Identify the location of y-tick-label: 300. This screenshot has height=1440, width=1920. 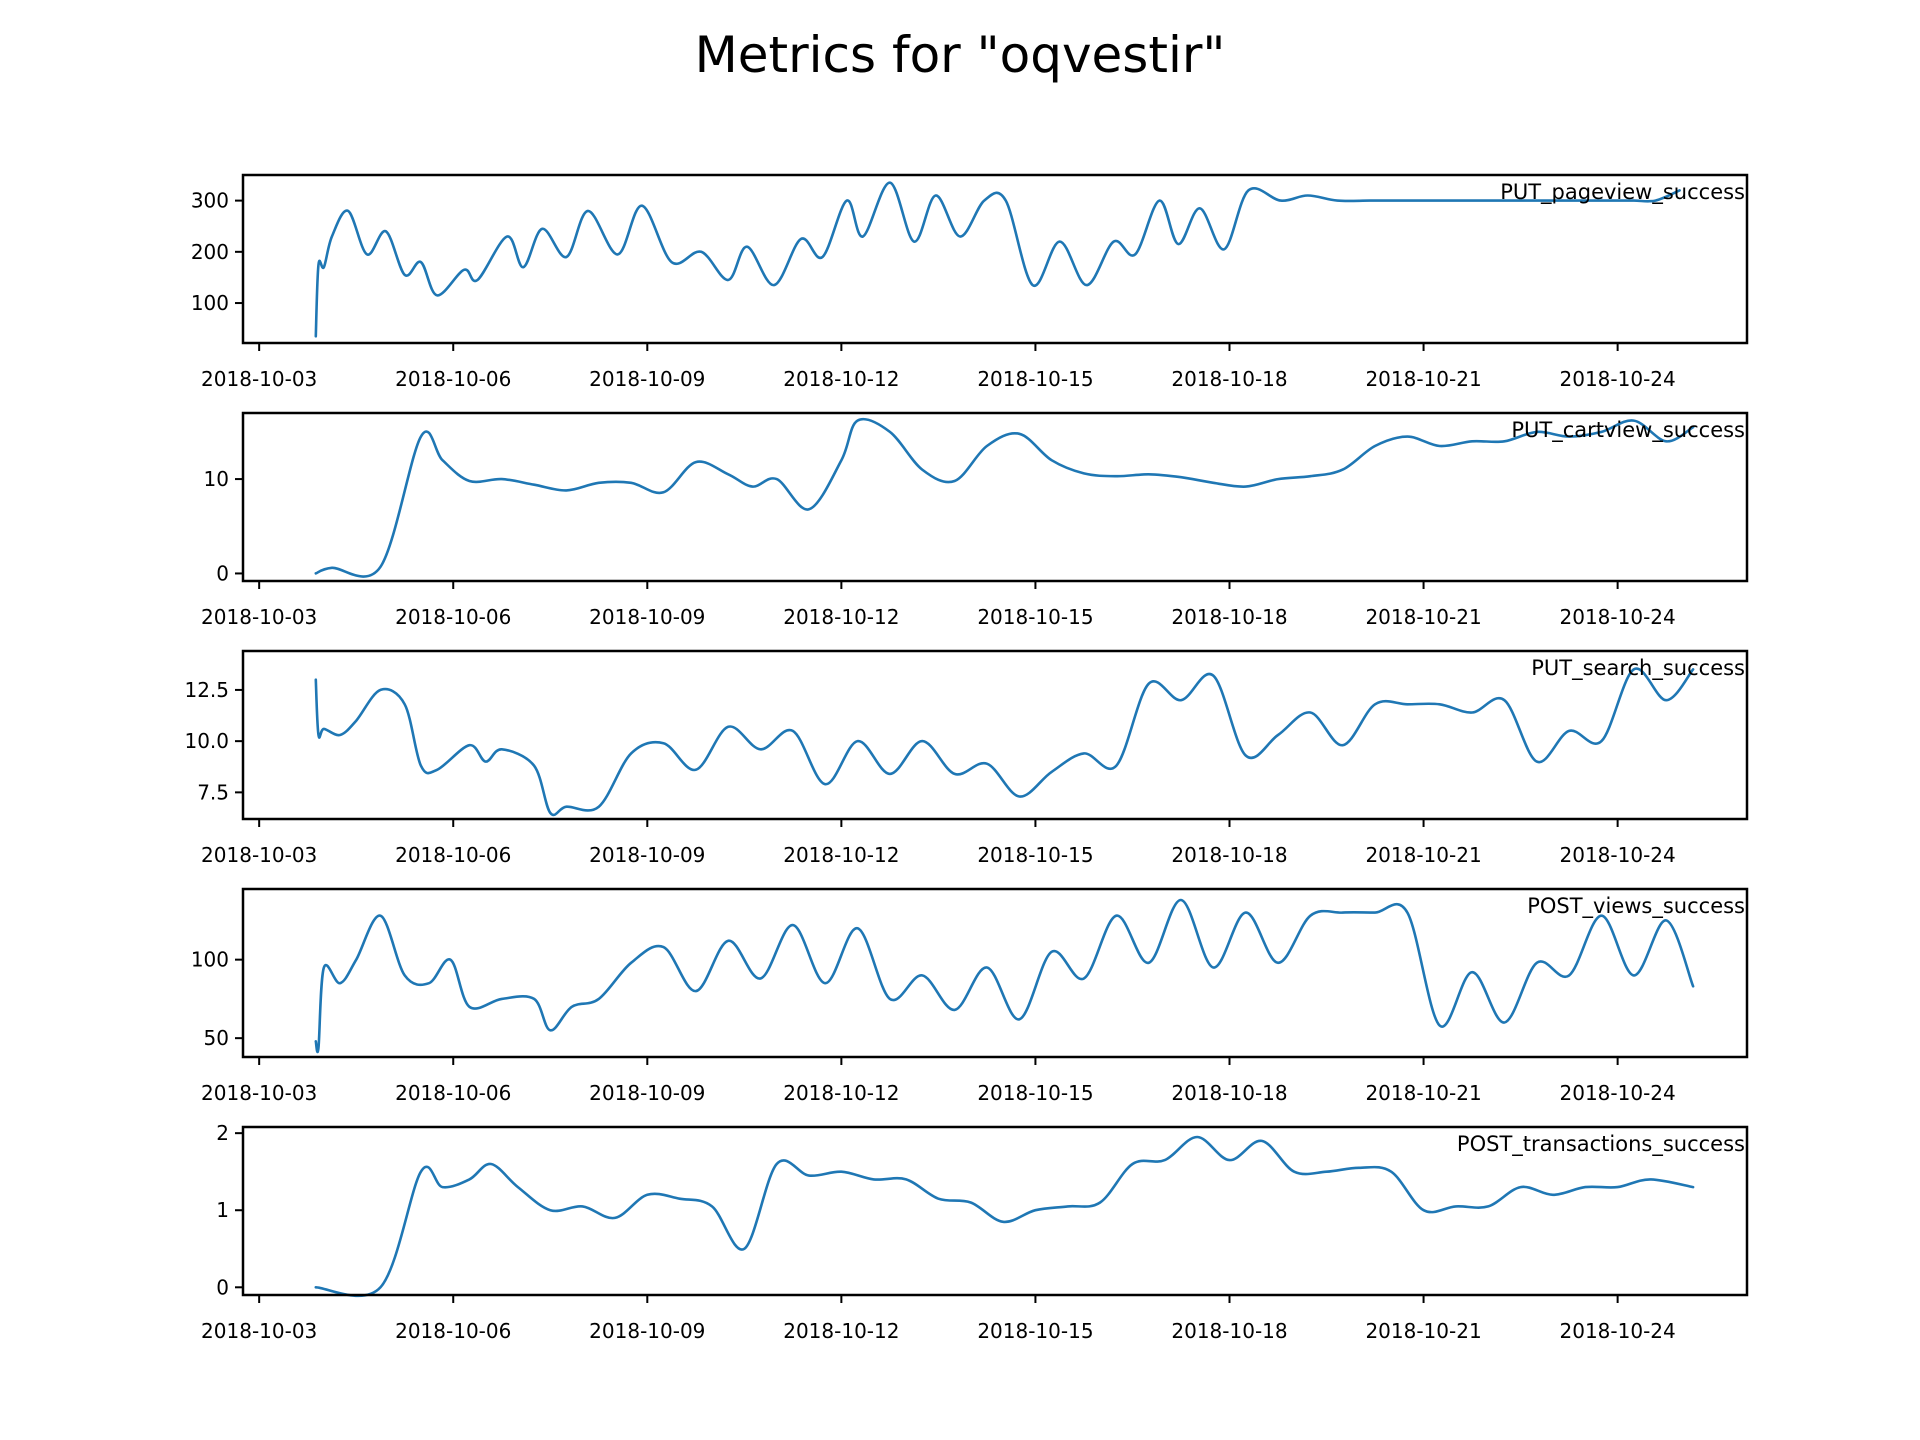
(210, 201).